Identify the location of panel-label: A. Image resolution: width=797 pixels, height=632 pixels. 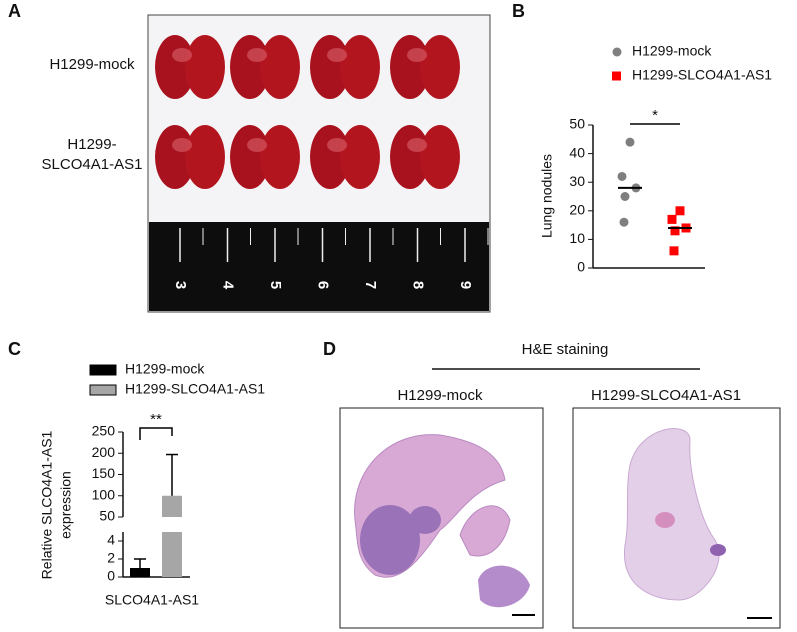
(14, 11).